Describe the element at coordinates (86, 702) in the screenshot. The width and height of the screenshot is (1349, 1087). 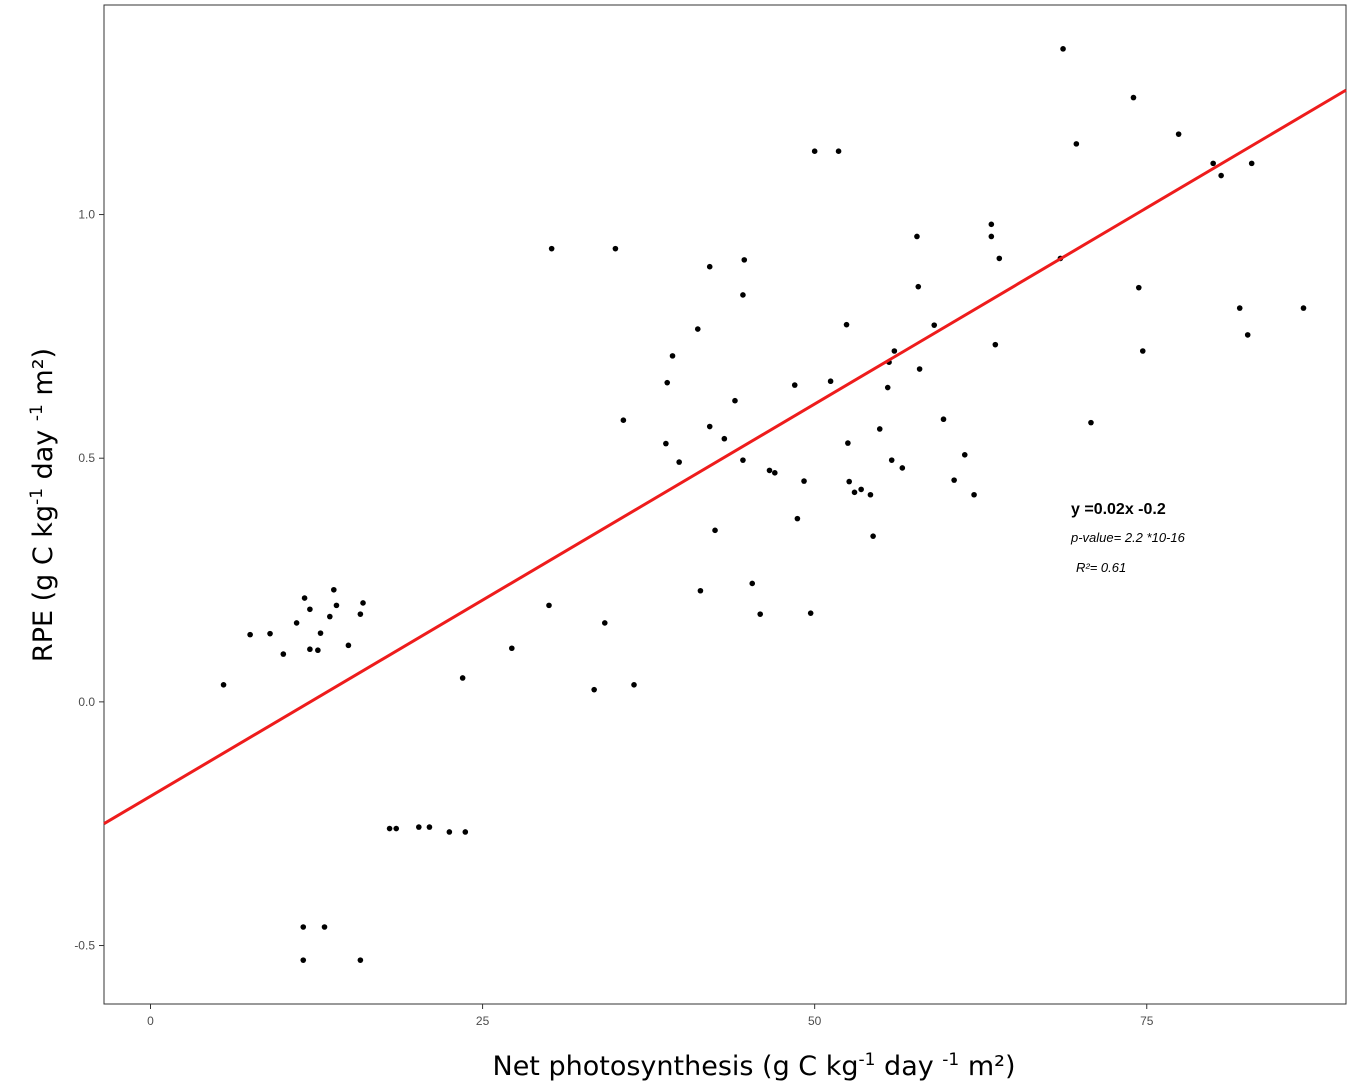
I see `y-tick-label: 0.0` at that location.